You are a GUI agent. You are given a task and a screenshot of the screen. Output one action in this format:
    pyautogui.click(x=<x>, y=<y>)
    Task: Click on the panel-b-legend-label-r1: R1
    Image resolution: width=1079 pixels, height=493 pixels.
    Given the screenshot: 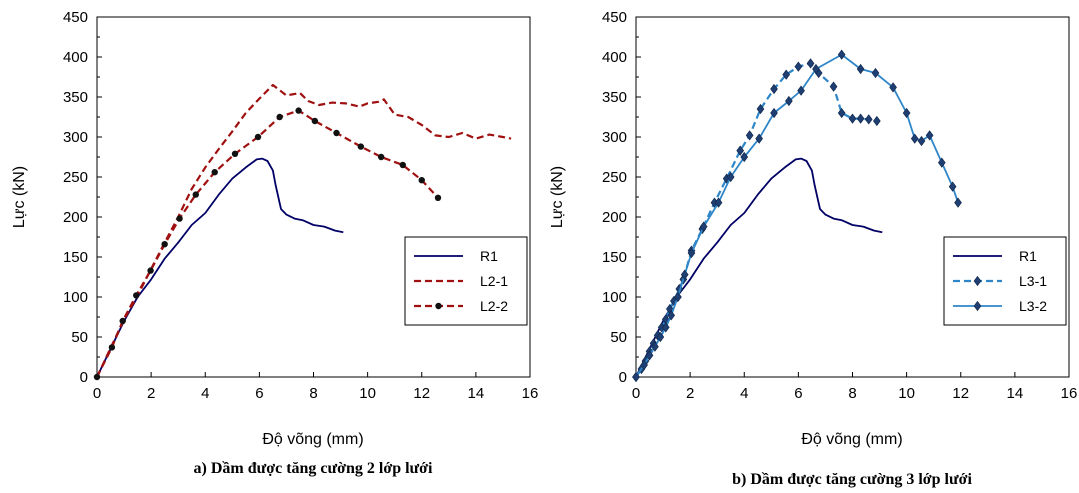 What is the action you would take?
    pyautogui.click(x=1028, y=256)
    